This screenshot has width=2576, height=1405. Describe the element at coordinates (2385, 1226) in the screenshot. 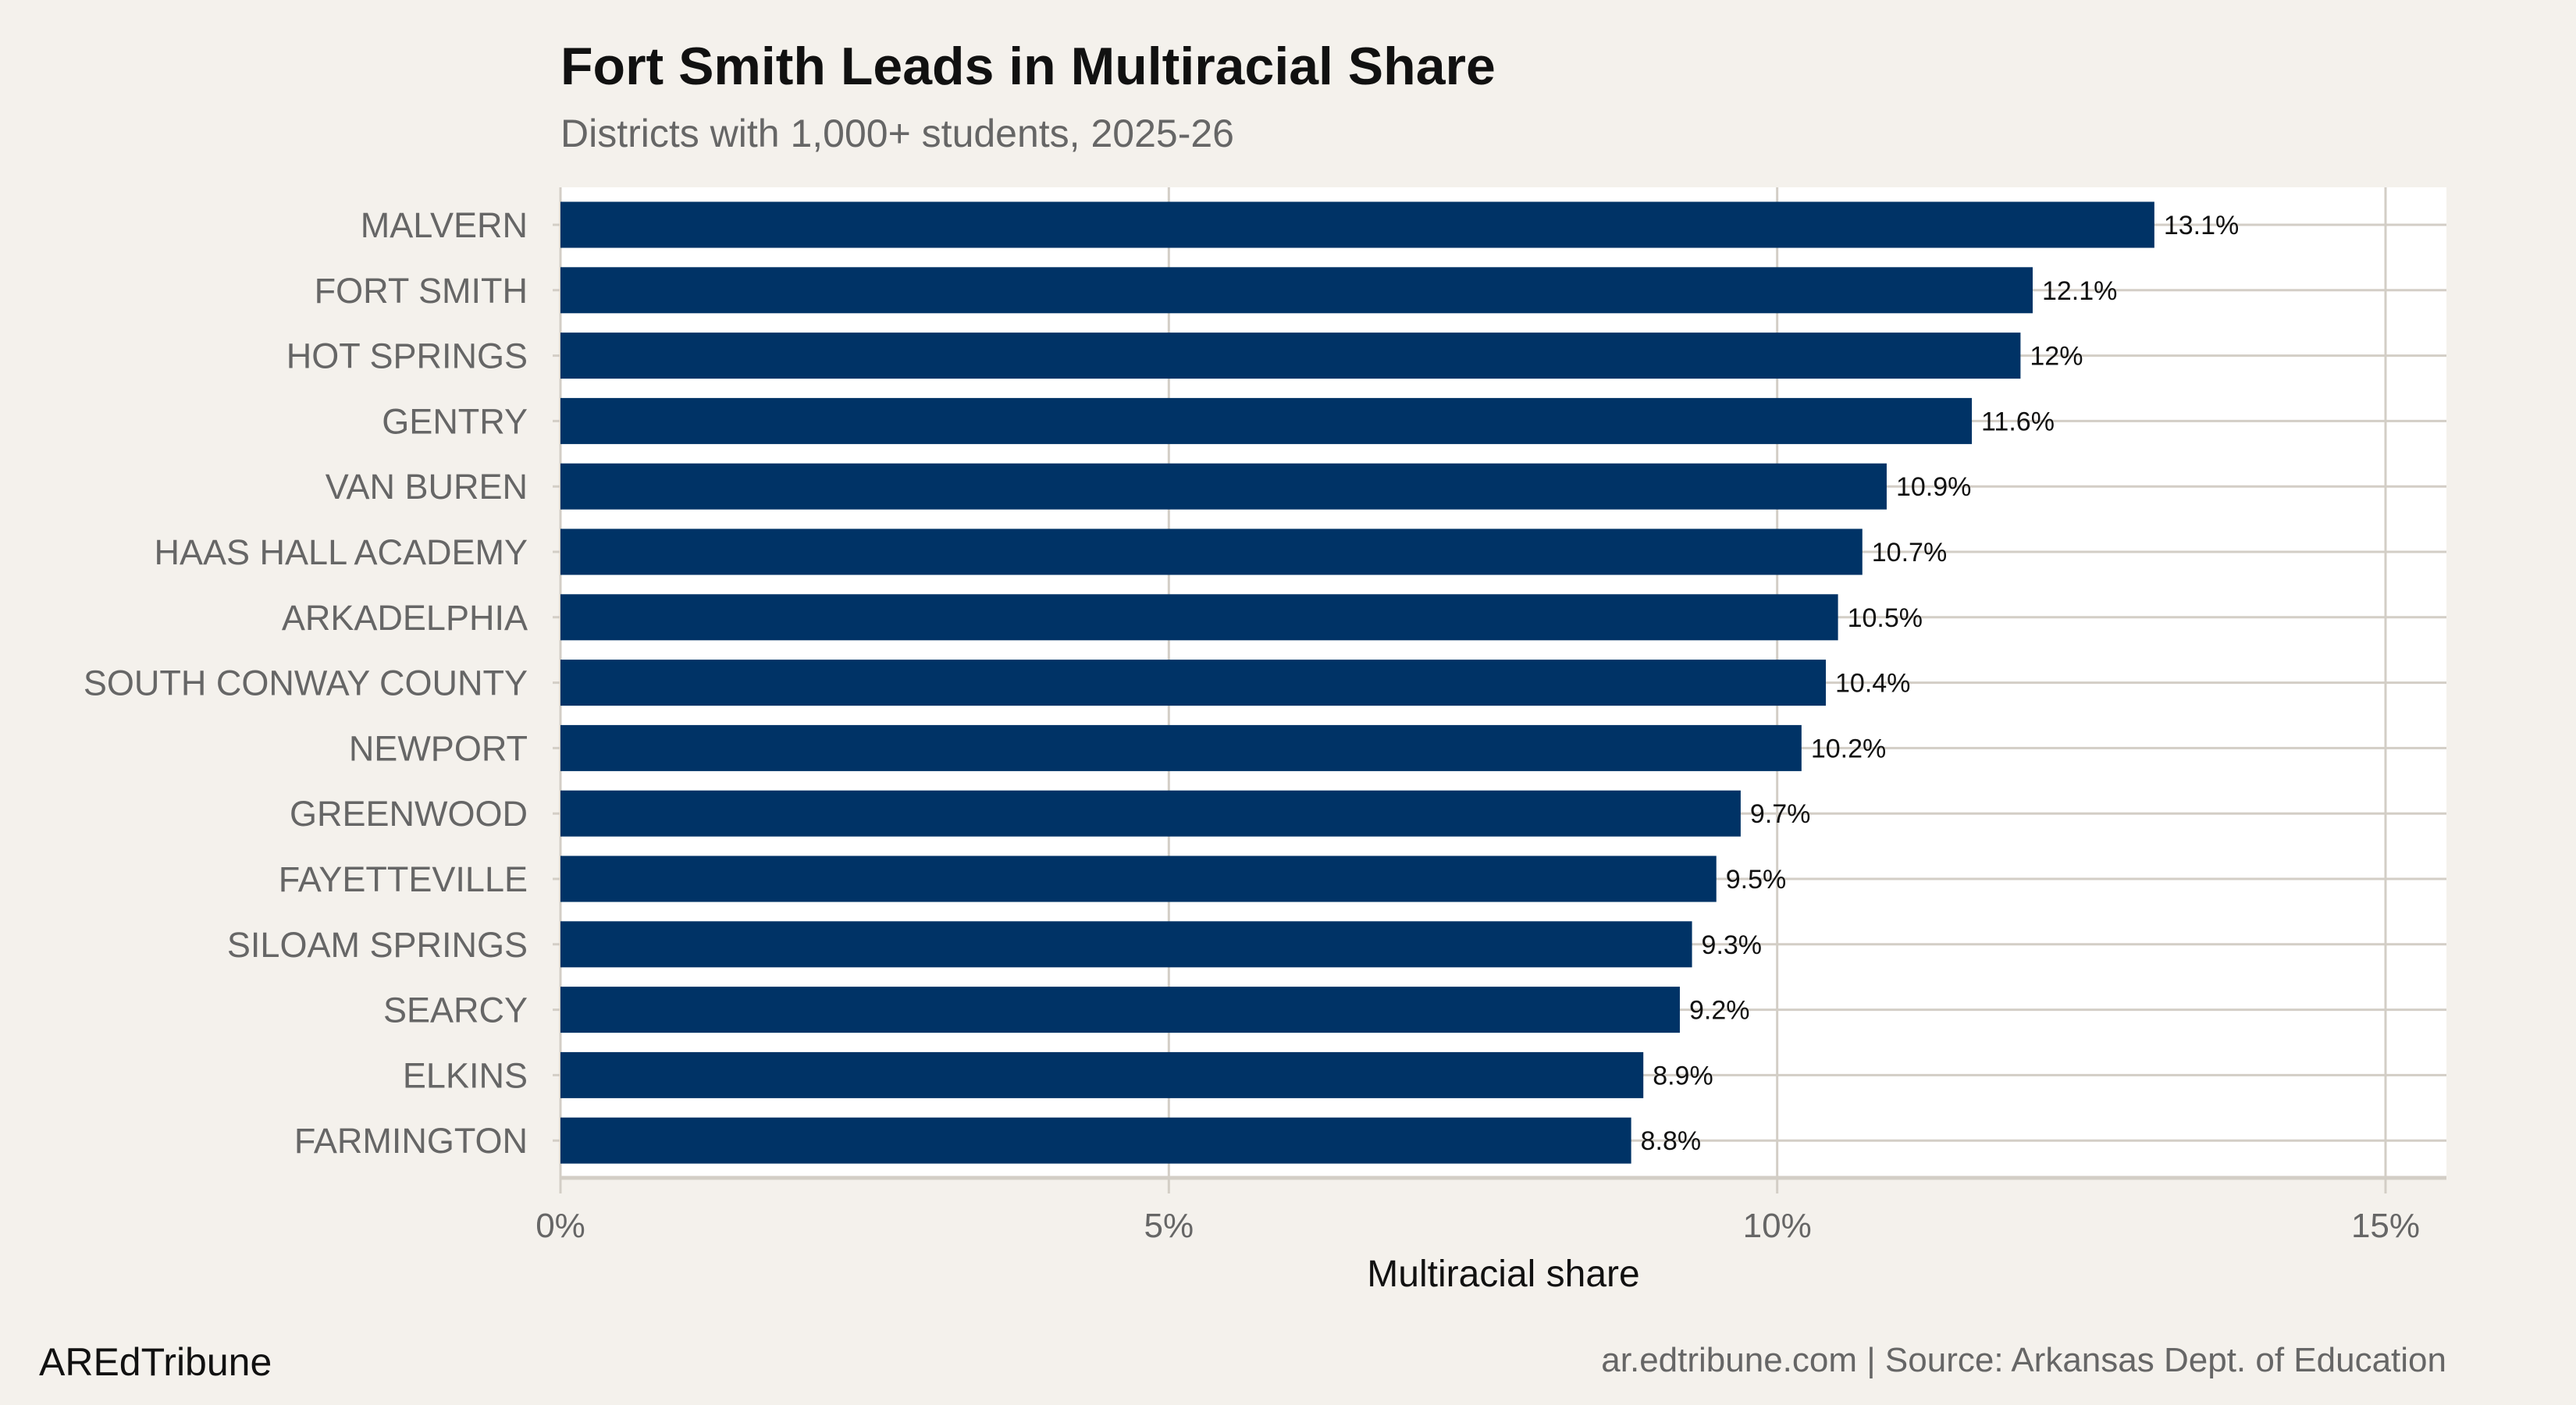

I see `x-tick-label: 15%` at that location.